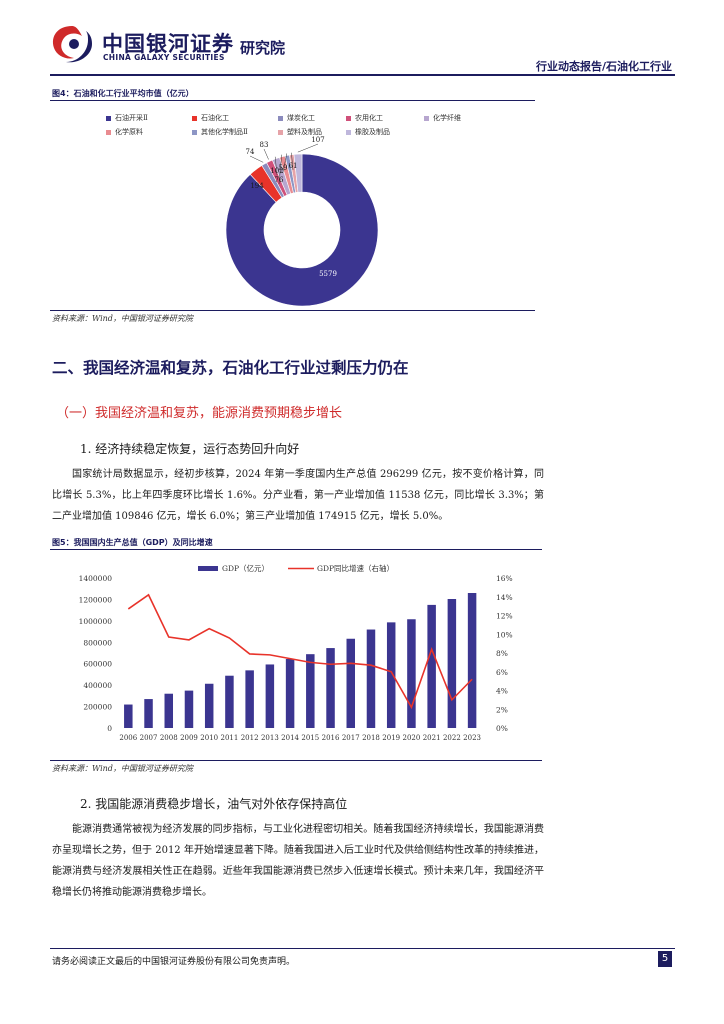 This screenshot has width=724, height=1024. I want to click on legend-label: 石油开采Ⅱ, so click(131, 118).